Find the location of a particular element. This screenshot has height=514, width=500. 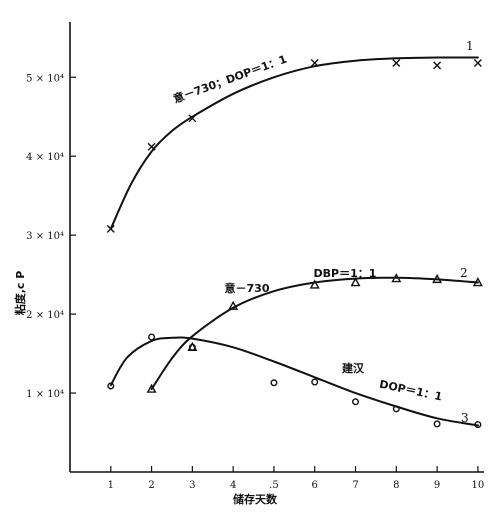

x-tick-label: 10 is located at coordinates (478, 485).